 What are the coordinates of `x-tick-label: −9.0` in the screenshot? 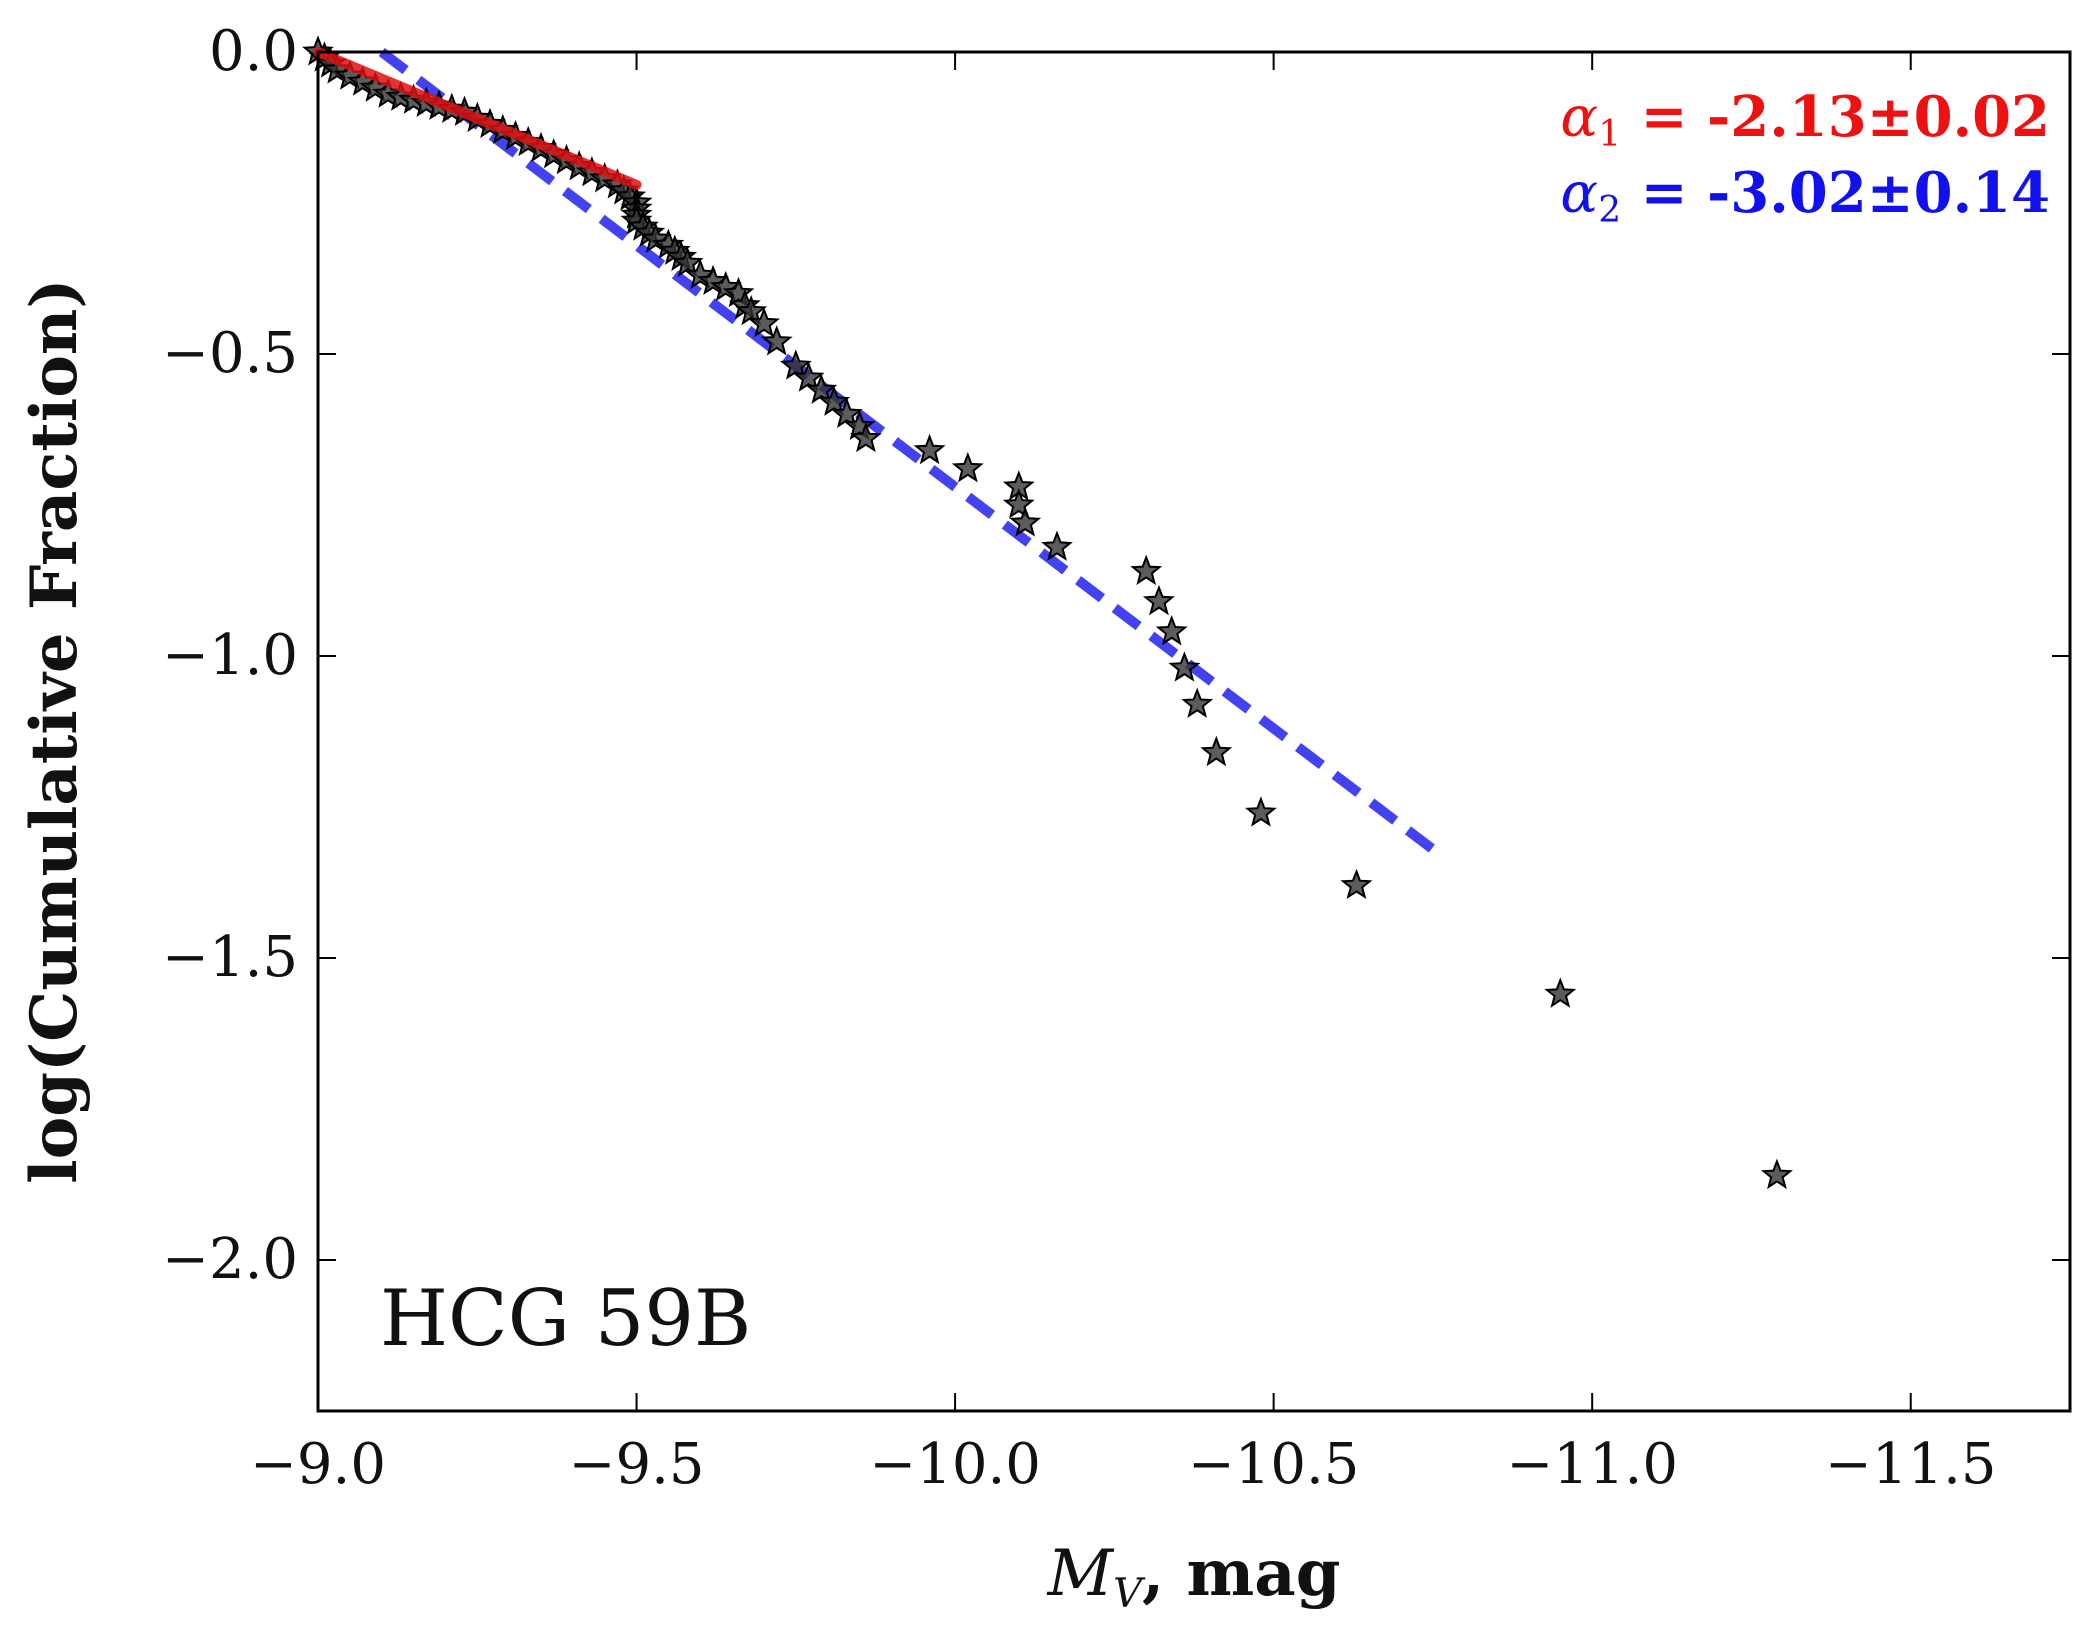 It's located at (318, 1464).